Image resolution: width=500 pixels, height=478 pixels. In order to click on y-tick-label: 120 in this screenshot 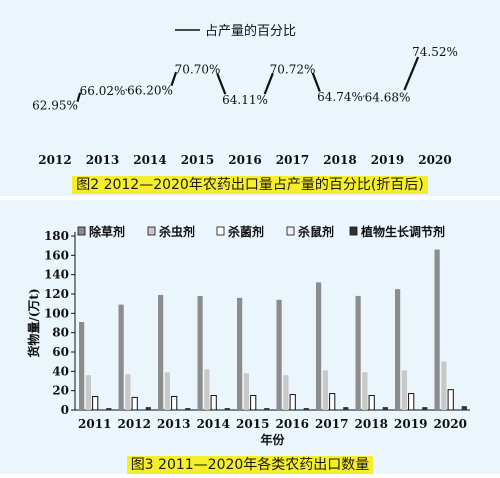, I will do `click(56, 294)`.